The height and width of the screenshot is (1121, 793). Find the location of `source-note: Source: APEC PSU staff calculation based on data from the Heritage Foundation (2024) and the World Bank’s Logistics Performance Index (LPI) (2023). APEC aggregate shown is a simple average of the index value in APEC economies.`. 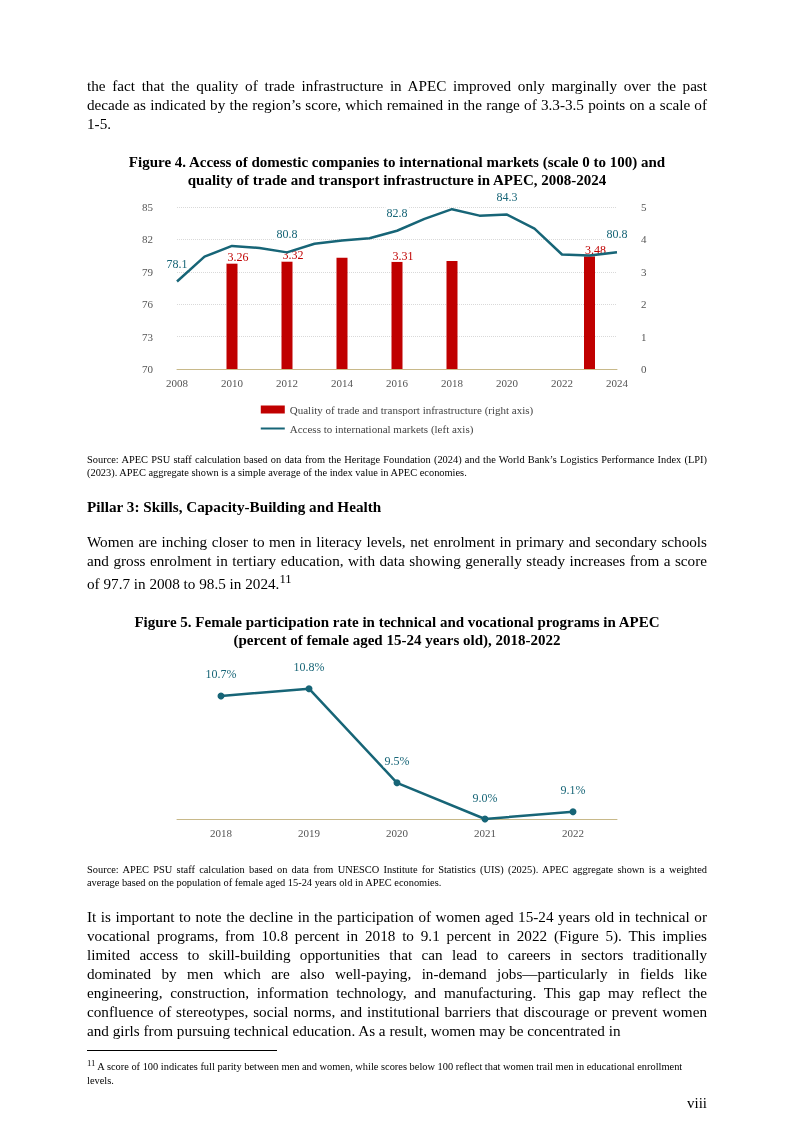

source-note: Source: APEC PSU staff calculation based on data from the Heritage Foundation (2024) and the World Bank’s Logistics Performance Index (LPI) (2023). APEC aggregate shown is a simple average of the index value in APEC economies. is located at coordinates (397, 466).